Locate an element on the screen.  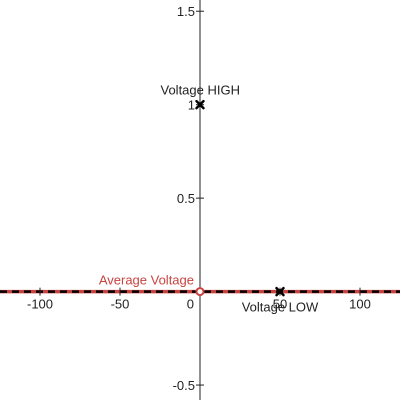
x-tick-label: 100 is located at coordinates (360, 304).